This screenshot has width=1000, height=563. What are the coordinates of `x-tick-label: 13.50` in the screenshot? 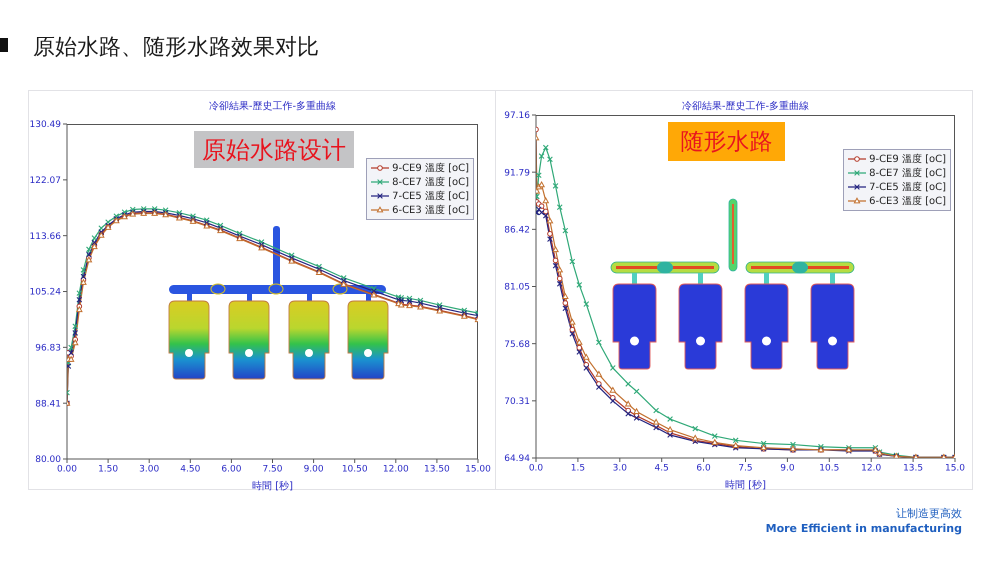 It's located at (437, 469).